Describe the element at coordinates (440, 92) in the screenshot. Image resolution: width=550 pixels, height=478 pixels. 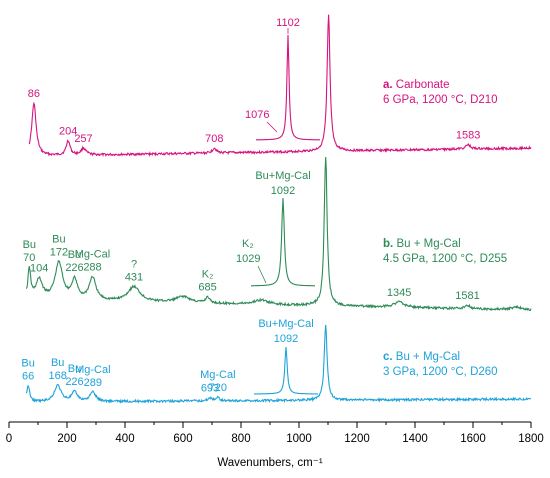
I see `legend-a: a. Carbonate 6 GPa, 1200 °C, D210` at that location.